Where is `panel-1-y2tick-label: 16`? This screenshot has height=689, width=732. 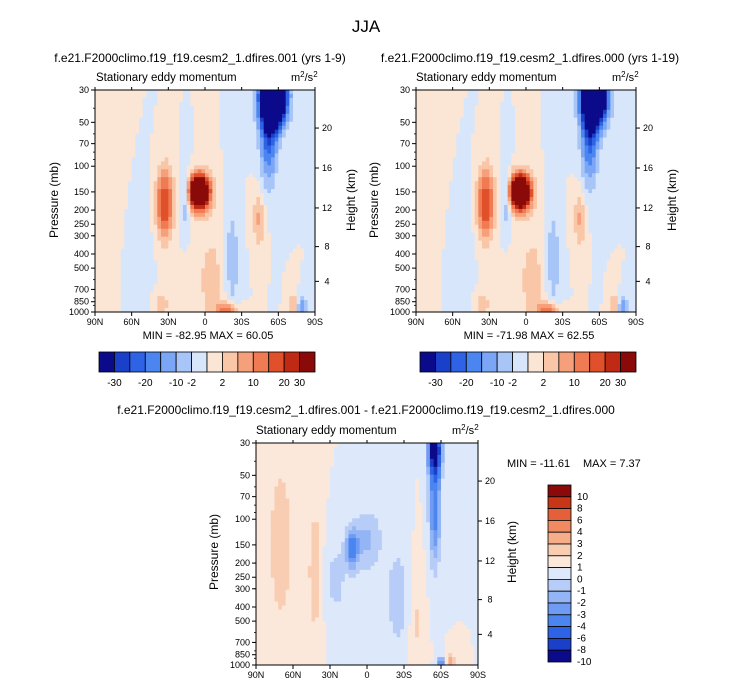 panel-1-y2tick-label: 16 is located at coordinates (327, 168).